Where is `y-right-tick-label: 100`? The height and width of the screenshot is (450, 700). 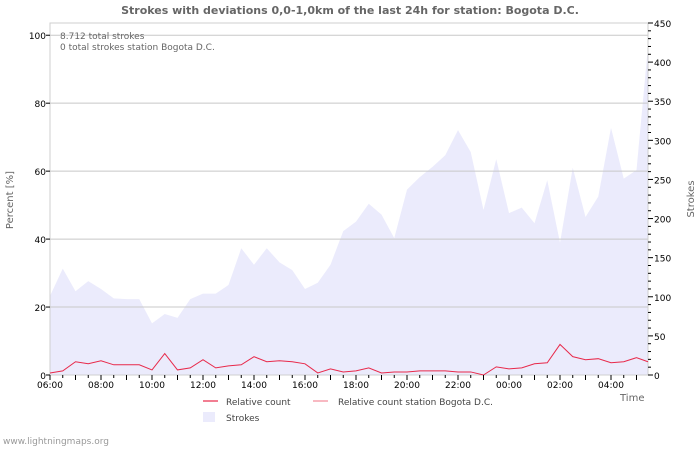 y-right-tick-label: 100 is located at coordinates (662, 299).